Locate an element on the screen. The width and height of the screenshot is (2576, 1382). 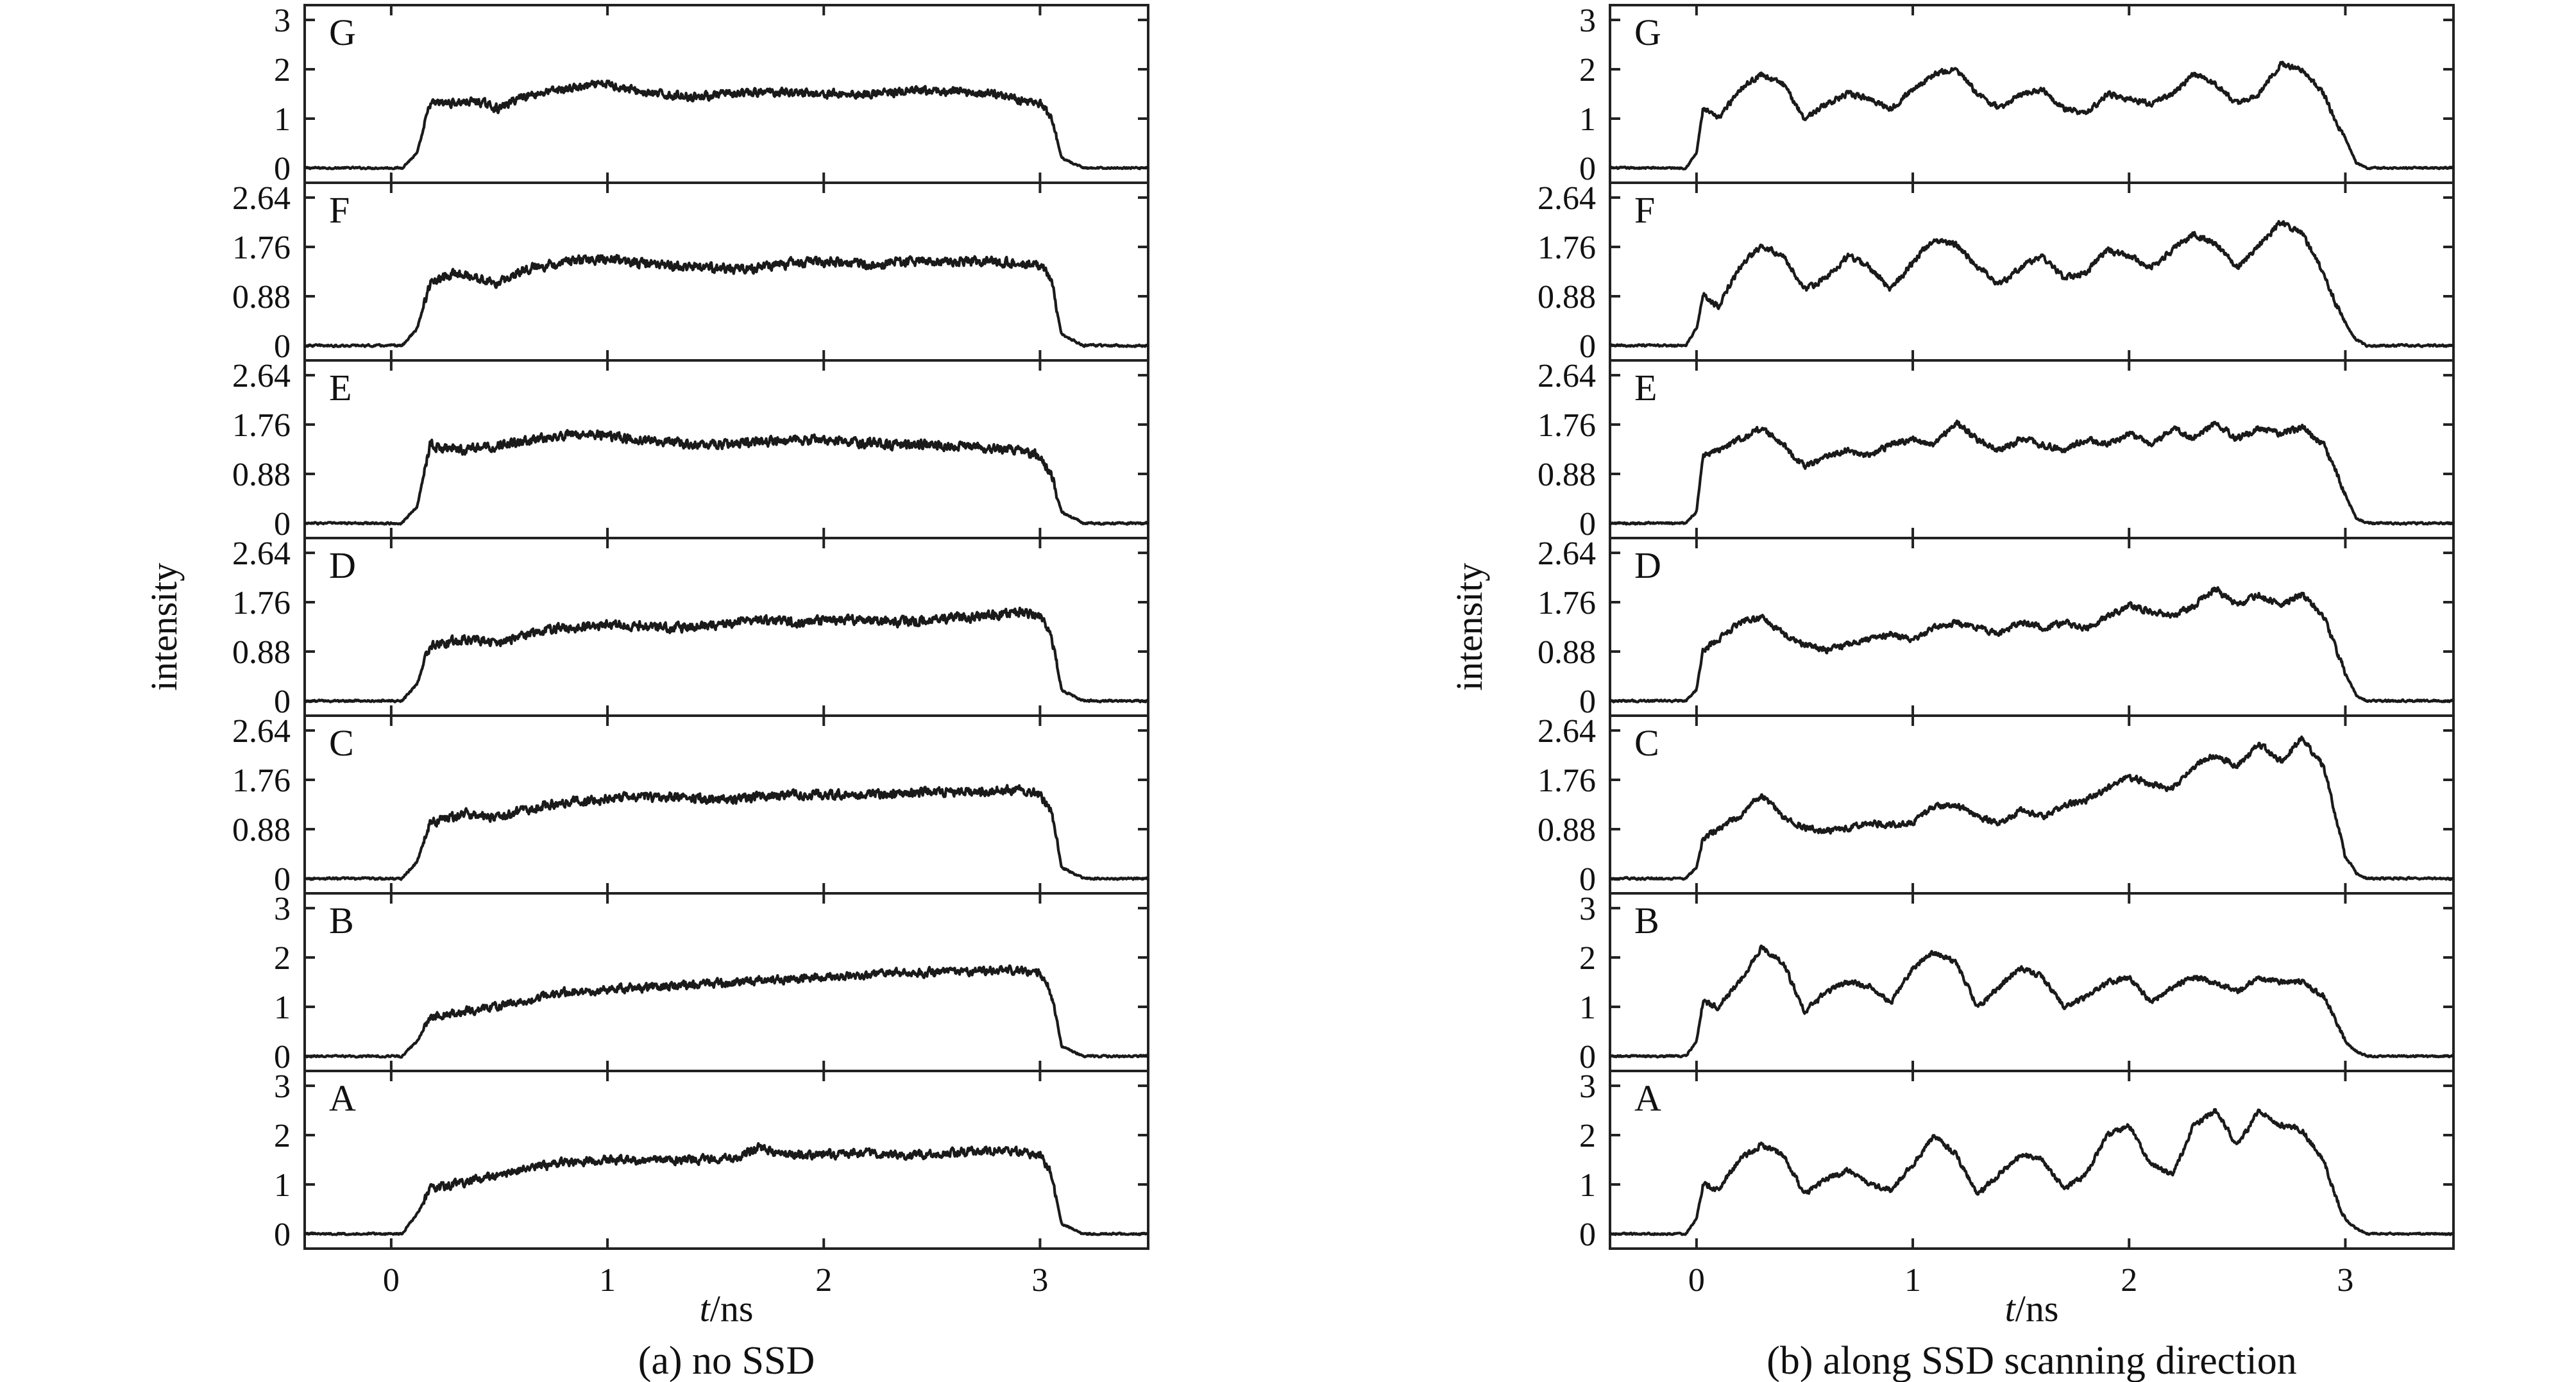
x-axis-label: t/ns is located at coordinates (727, 1309).